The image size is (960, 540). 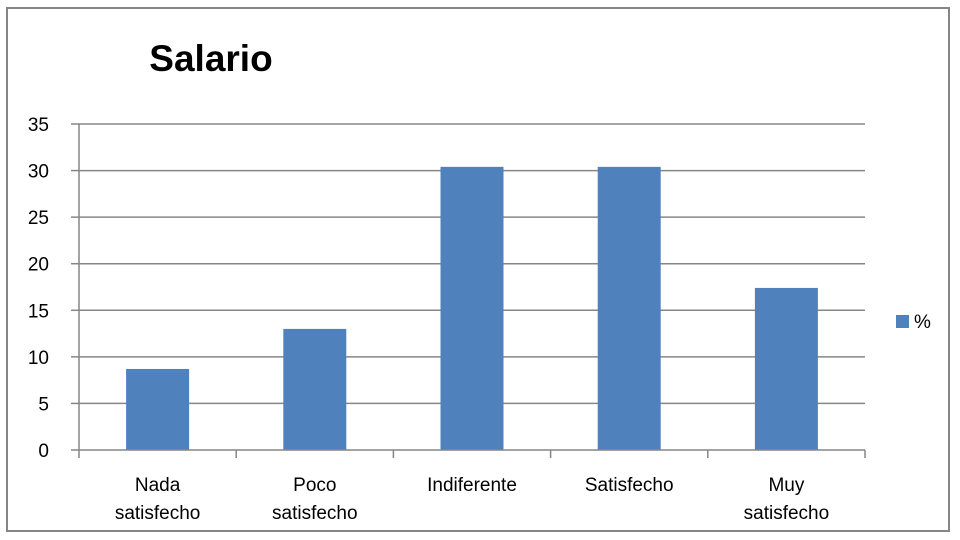 What do you see at coordinates (38, 311) in the screenshot?
I see `y-tick-label: 15` at bounding box center [38, 311].